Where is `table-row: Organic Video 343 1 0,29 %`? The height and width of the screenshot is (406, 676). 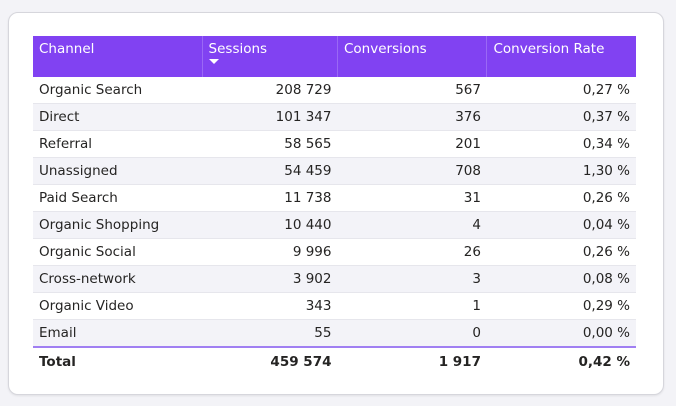 table-row: Organic Video 343 1 0,29 % is located at coordinates (334, 306).